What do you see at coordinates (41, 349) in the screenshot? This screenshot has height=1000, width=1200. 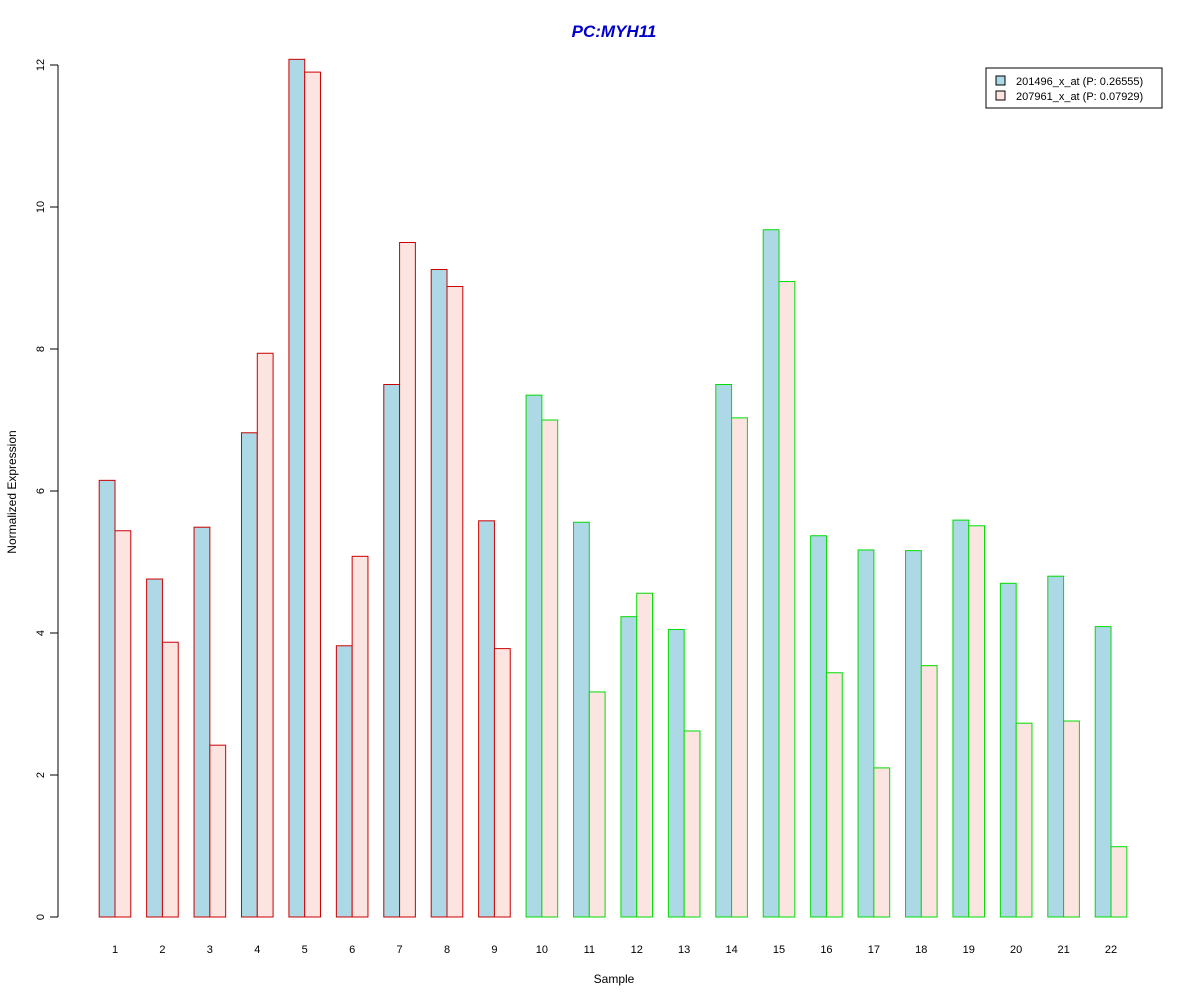 I see `y-tick-label: 8` at bounding box center [41, 349].